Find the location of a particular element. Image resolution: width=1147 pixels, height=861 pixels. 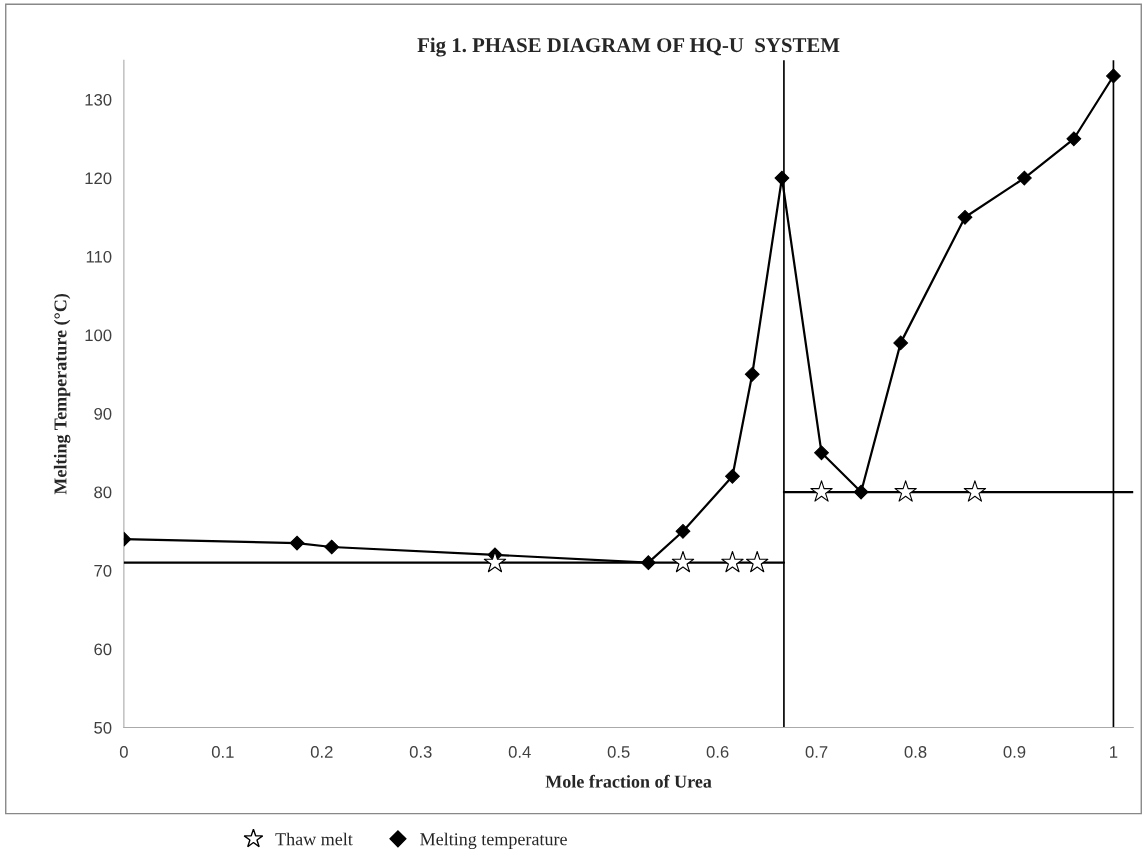

legend-label: Melting temperature is located at coordinates (493, 841).